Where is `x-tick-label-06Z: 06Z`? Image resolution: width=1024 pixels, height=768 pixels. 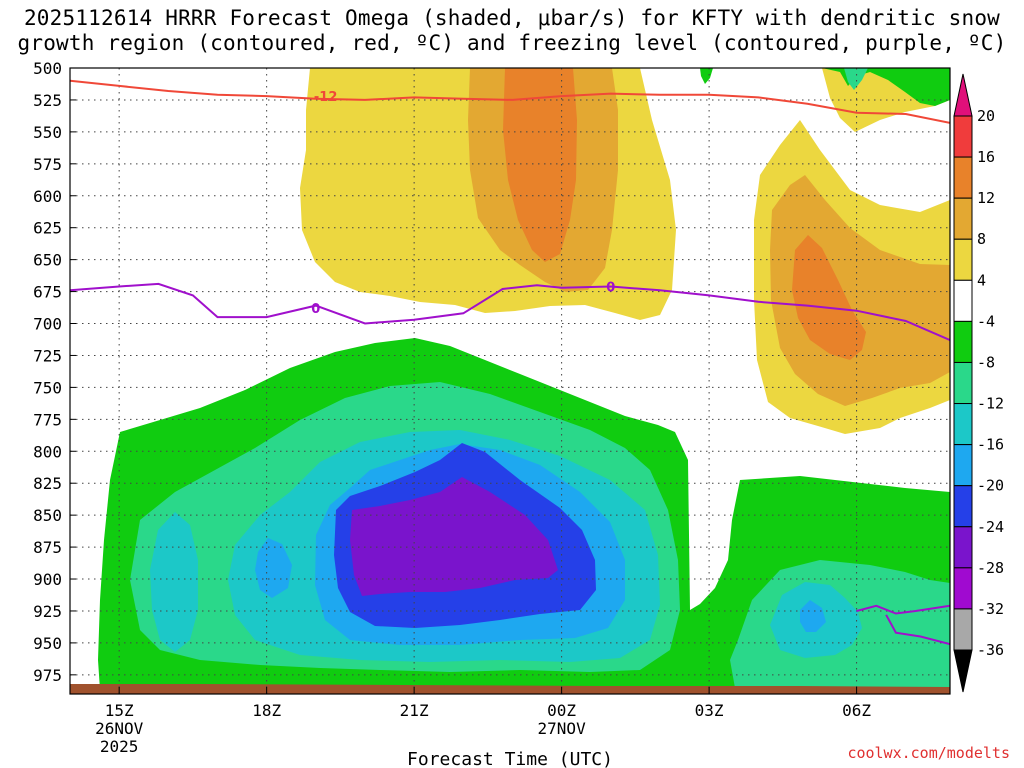
x-tick-label-06Z: 06Z is located at coordinates (856, 710).